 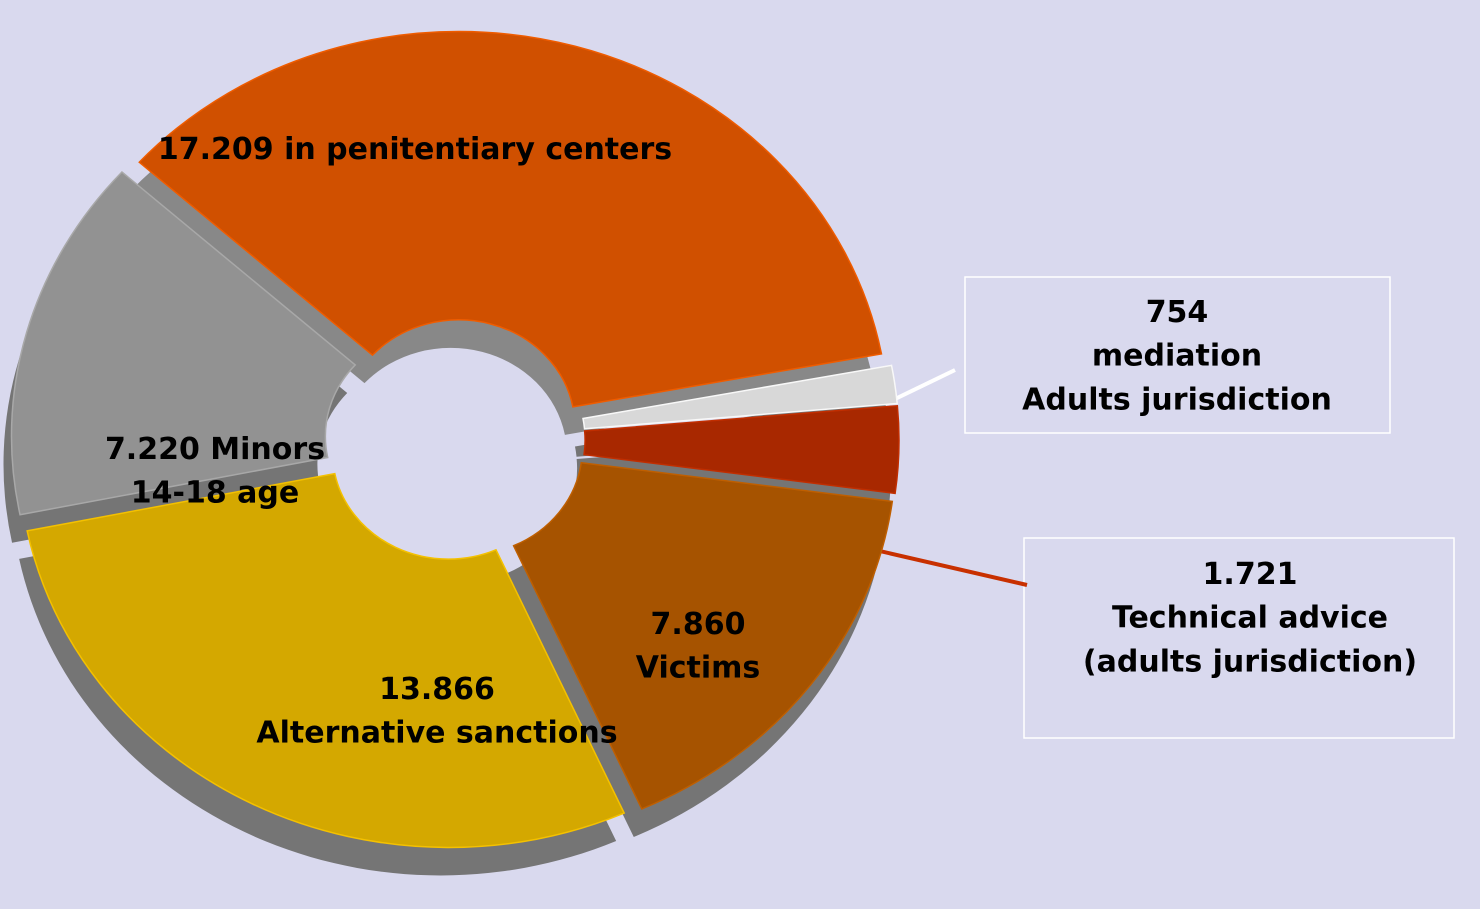 I want to click on data-label: 7.220 Minors, so click(x=215, y=449).